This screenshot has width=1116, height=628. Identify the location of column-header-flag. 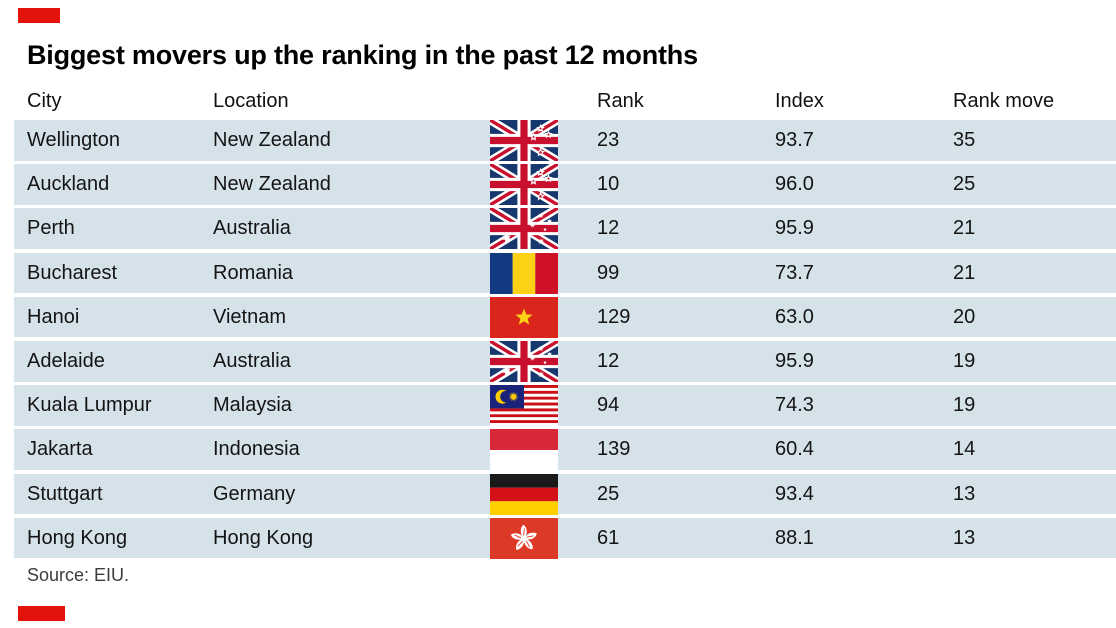
(524, 101).